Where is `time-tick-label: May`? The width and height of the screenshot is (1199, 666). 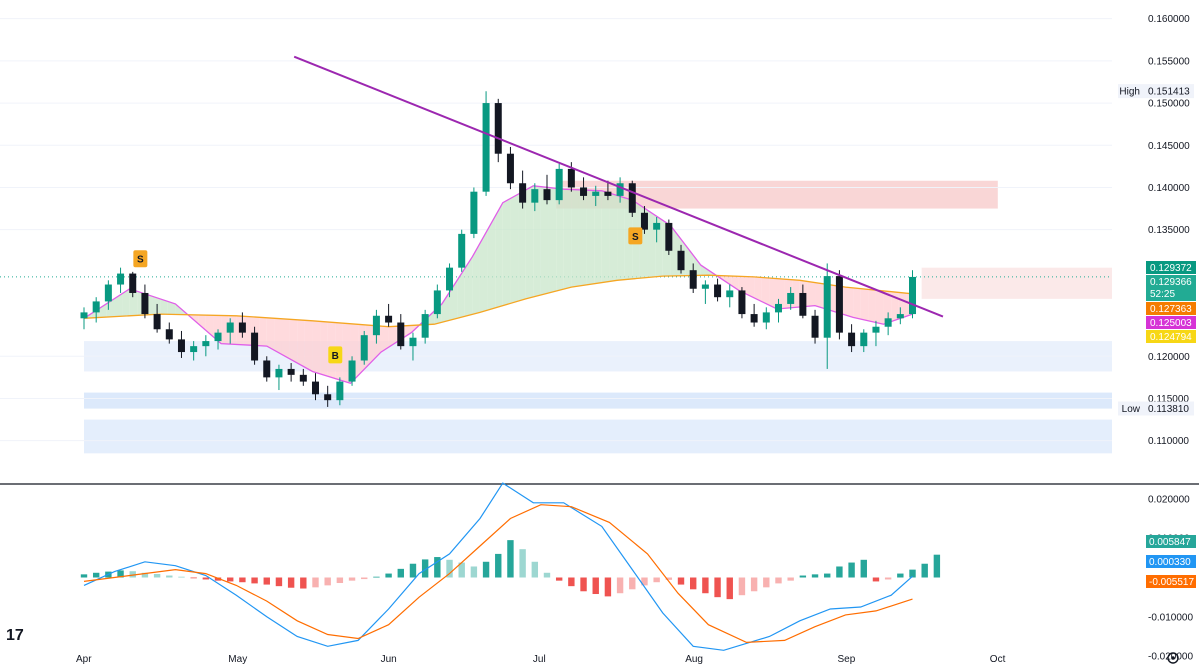 time-tick-label: May is located at coordinates (237, 659).